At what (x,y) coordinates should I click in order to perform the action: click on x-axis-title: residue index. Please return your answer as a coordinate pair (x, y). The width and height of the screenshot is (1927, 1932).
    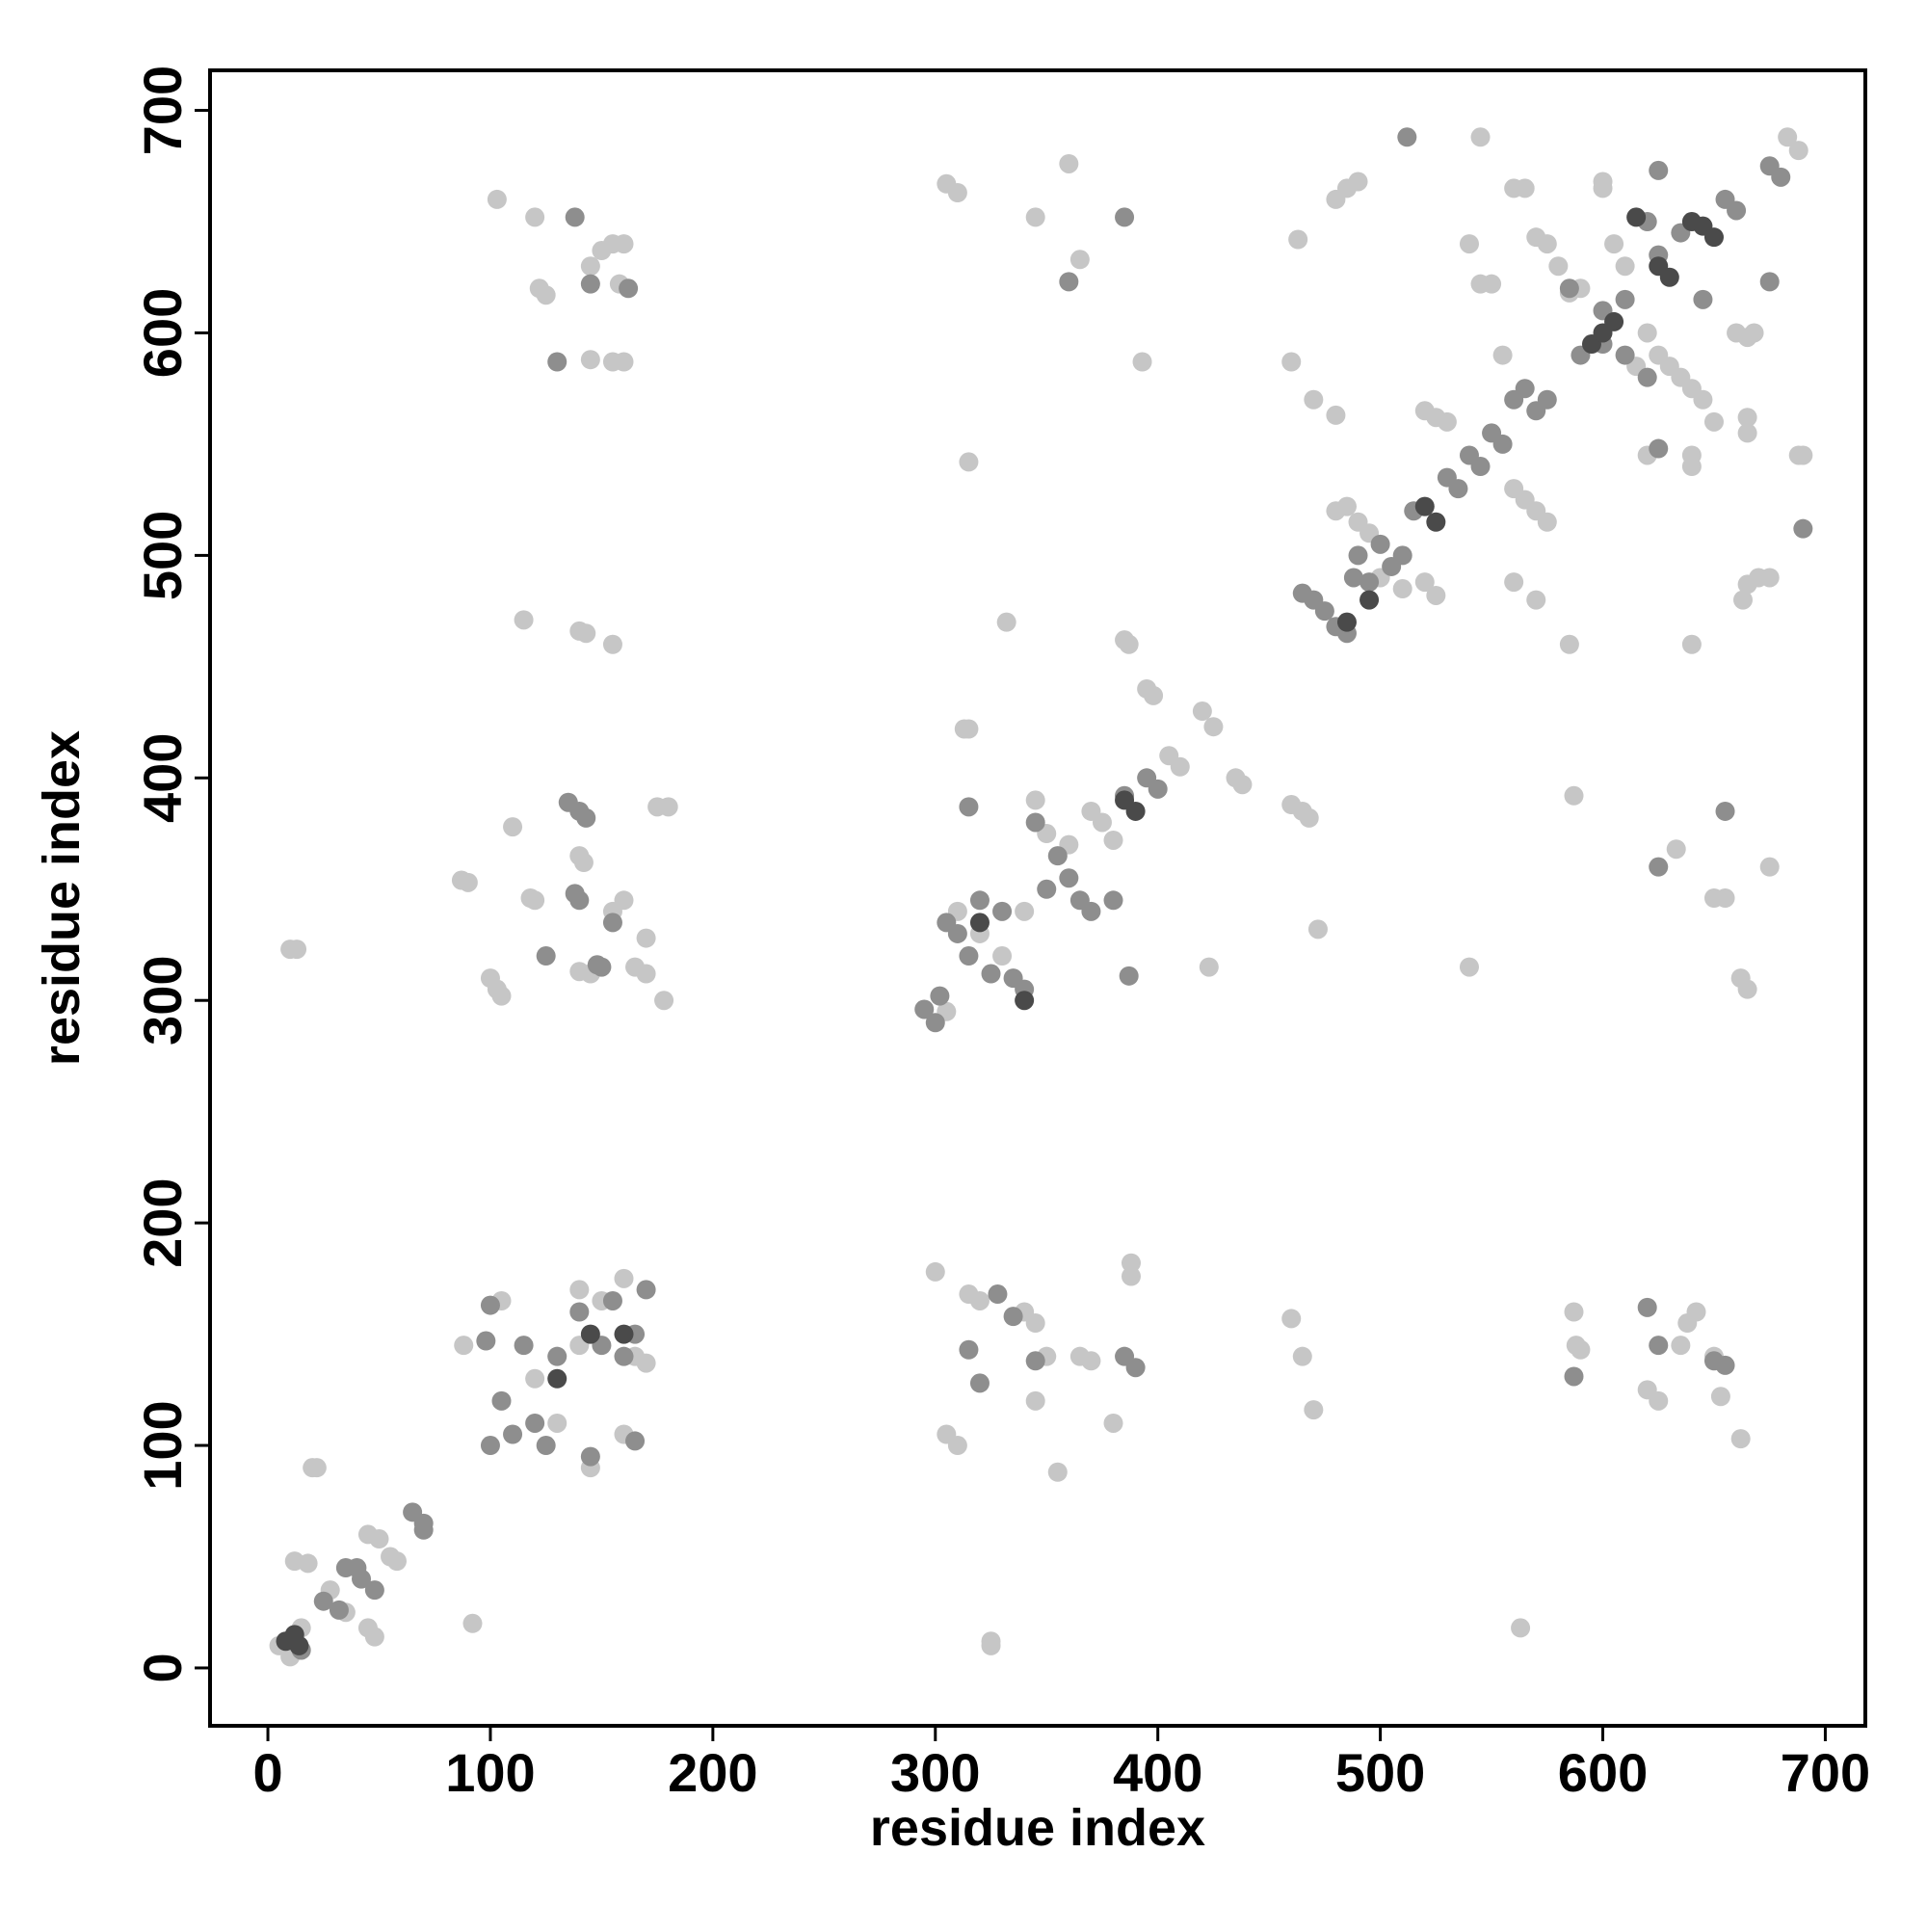
    Looking at the image, I should click on (1037, 1828).